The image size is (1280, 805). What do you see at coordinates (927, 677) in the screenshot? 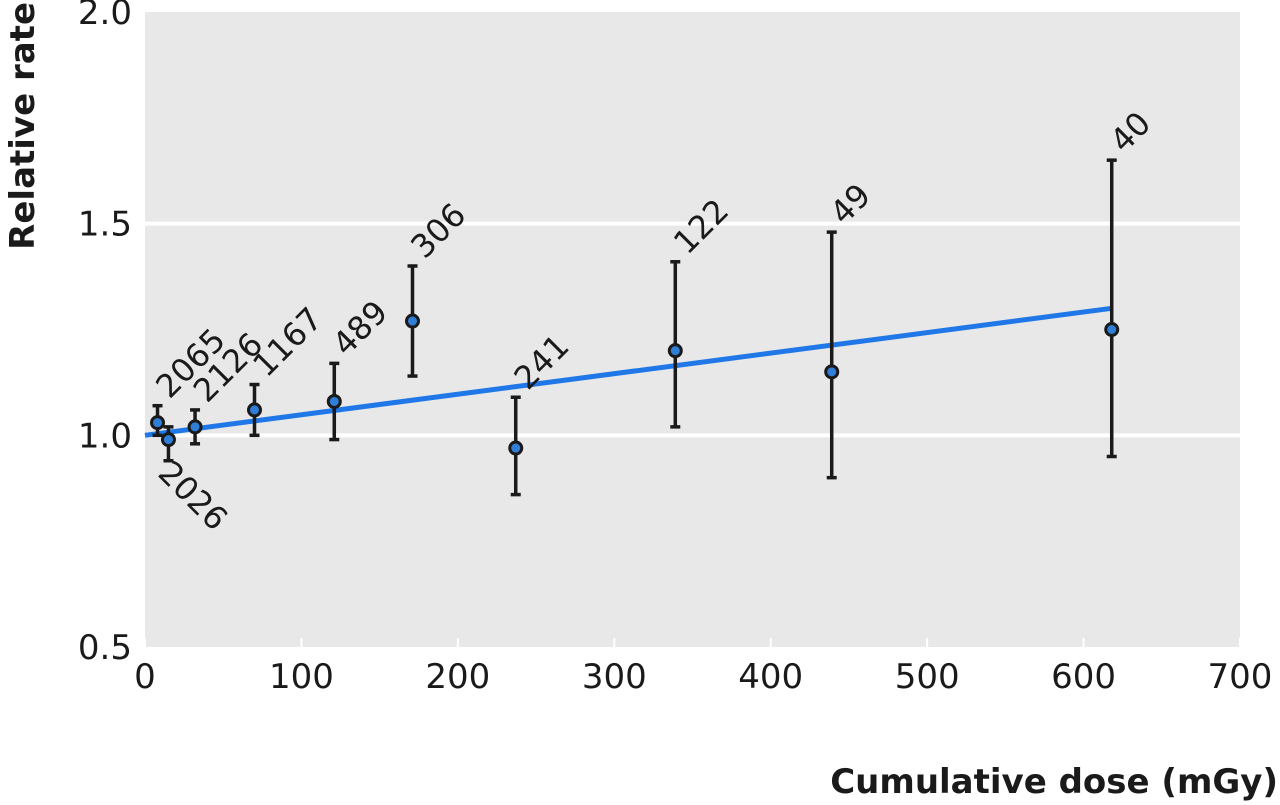
I see `x-tick-label: 500` at bounding box center [927, 677].